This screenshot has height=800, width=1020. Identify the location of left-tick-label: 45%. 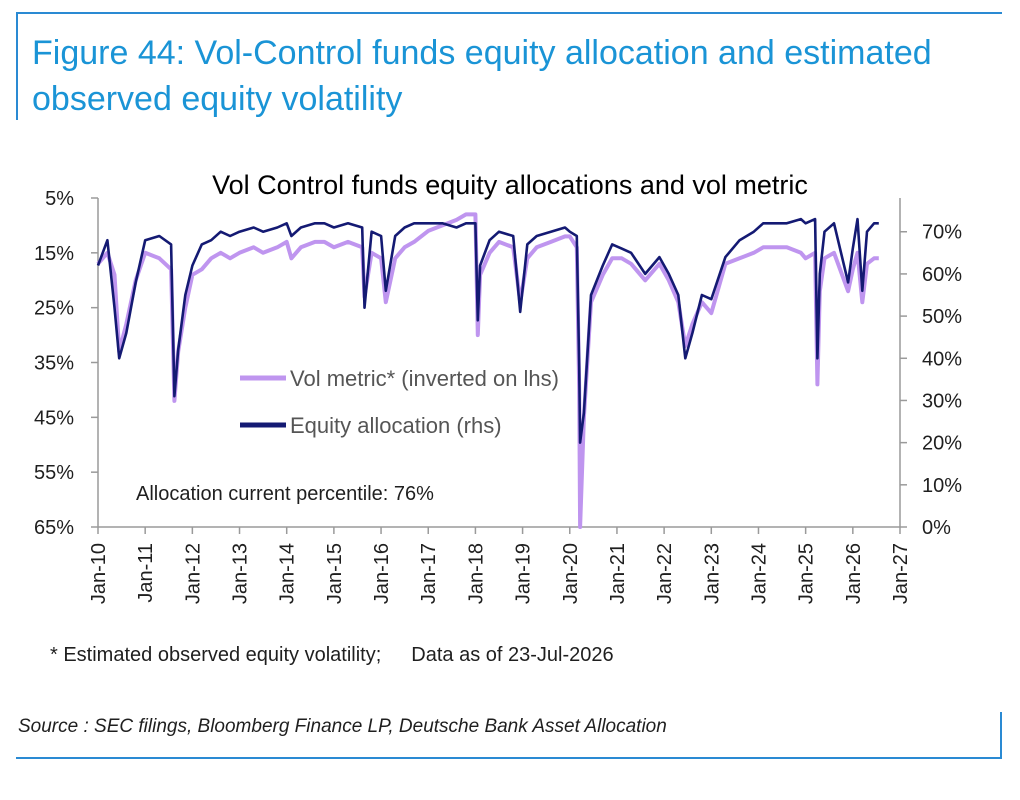
(54, 418).